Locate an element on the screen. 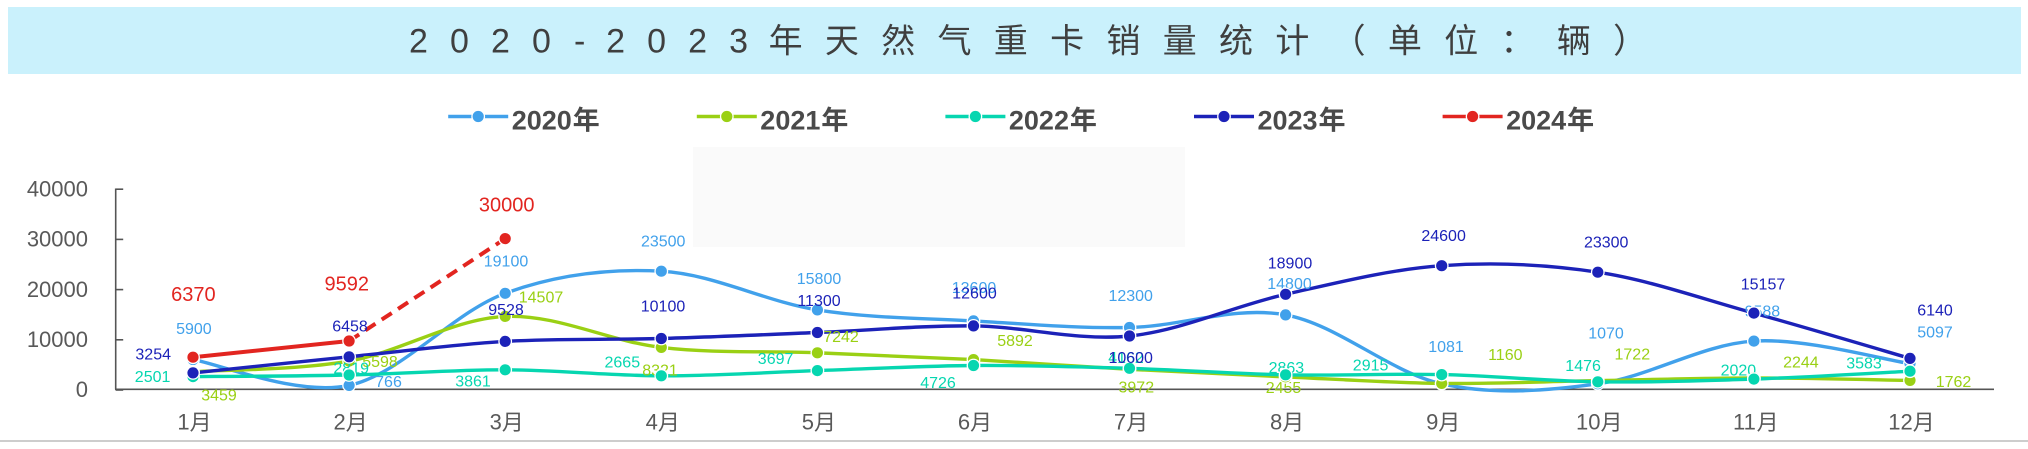 The height and width of the screenshot is (449, 2028). svg-text: 19100 is located at coordinates (506, 262).